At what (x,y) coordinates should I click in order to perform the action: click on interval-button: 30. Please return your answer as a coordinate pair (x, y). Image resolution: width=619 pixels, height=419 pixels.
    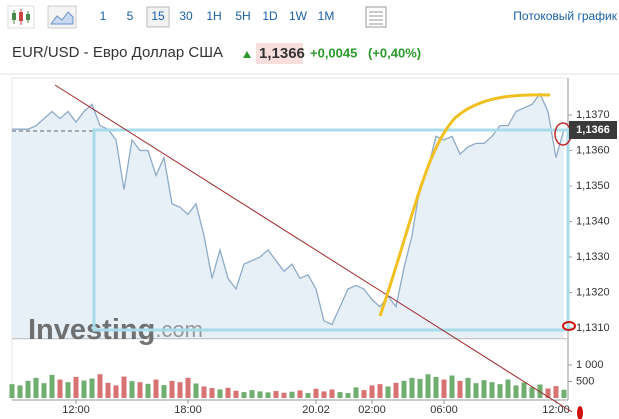
    Looking at the image, I should click on (186, 16).